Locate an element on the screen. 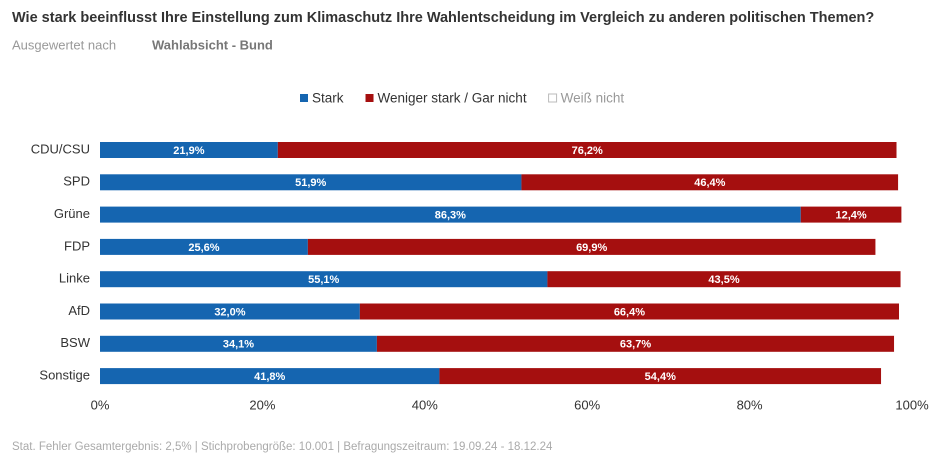 The image size is (943, 464). data-label: 76,2% is located at coordinates (587, 151).